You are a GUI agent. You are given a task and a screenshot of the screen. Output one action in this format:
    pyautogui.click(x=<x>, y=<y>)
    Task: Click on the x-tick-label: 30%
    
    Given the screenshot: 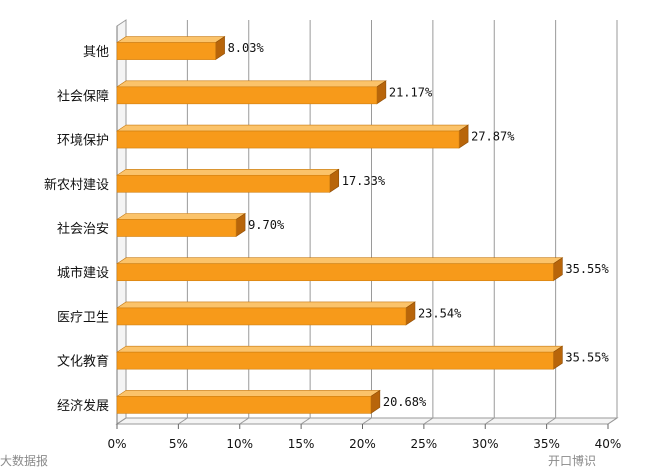 What is the action you would take?
    pyautogui.click(x=485, y=444)
    